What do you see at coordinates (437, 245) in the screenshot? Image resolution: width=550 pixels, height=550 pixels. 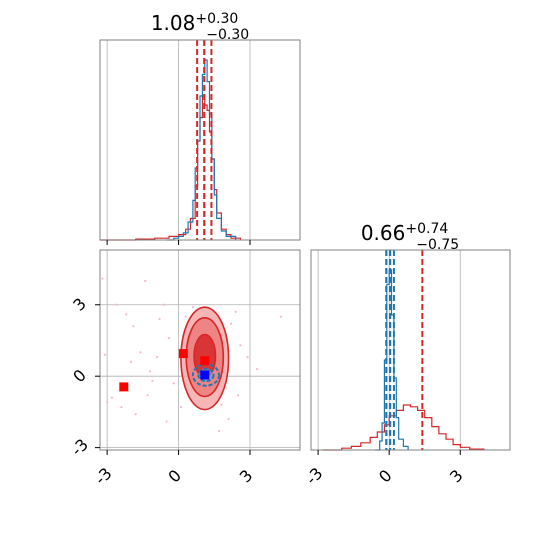 I see `title-param-2-minus: −0.75` at bounding box center [437, 245].